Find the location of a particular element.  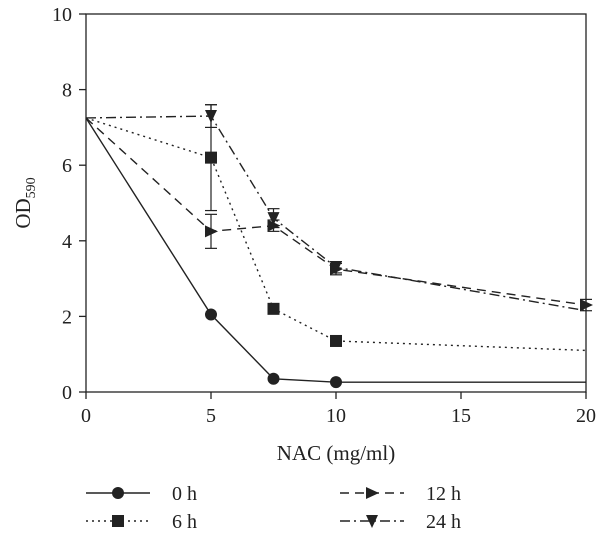

x-tick-label: 5 is located at coordinates (211, 416).